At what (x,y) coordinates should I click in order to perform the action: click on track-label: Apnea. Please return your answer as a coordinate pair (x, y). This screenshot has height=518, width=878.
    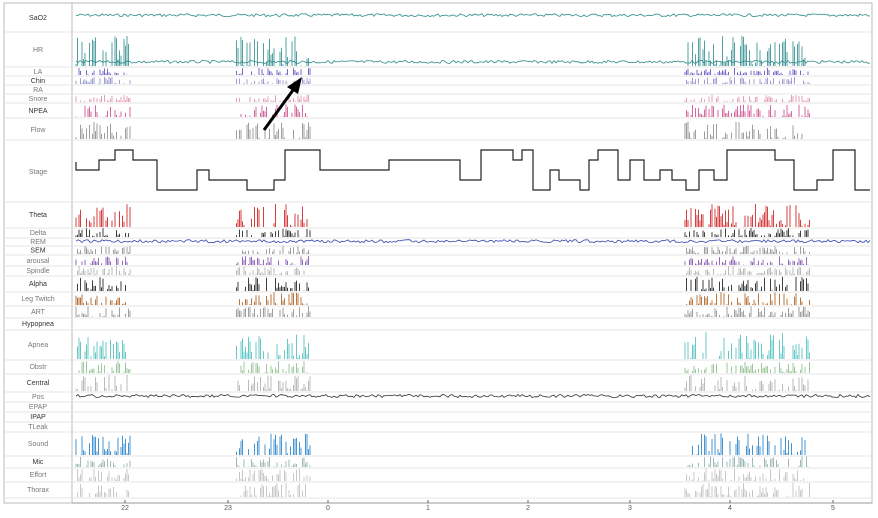
    Looking at the image, I should click on (38, 345).